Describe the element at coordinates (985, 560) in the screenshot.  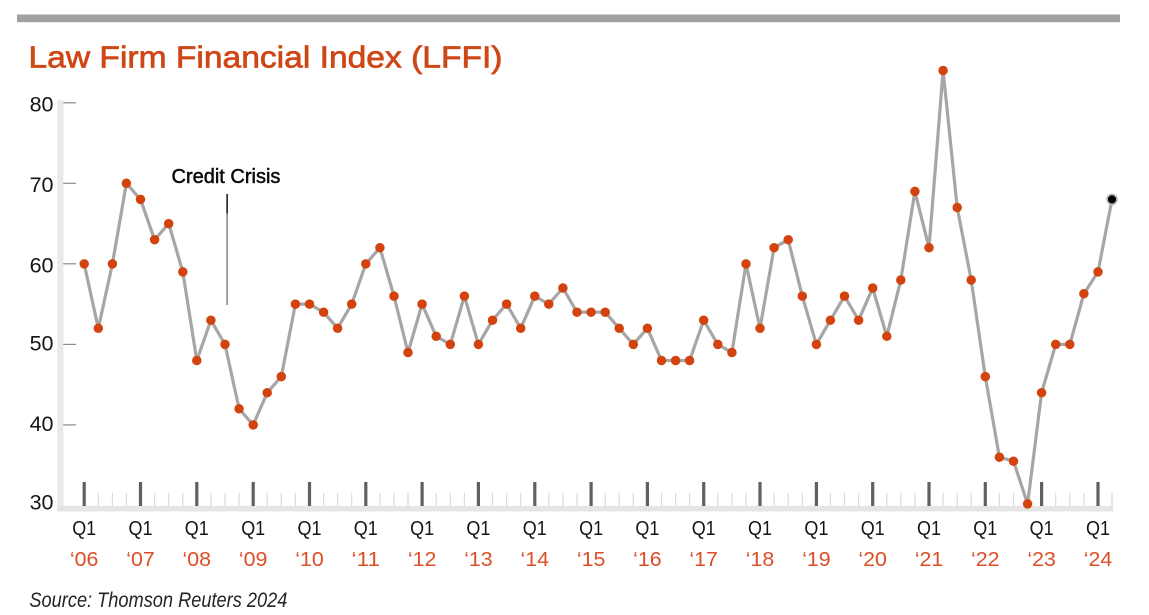
I see `svg-text: ‘22` at that location.